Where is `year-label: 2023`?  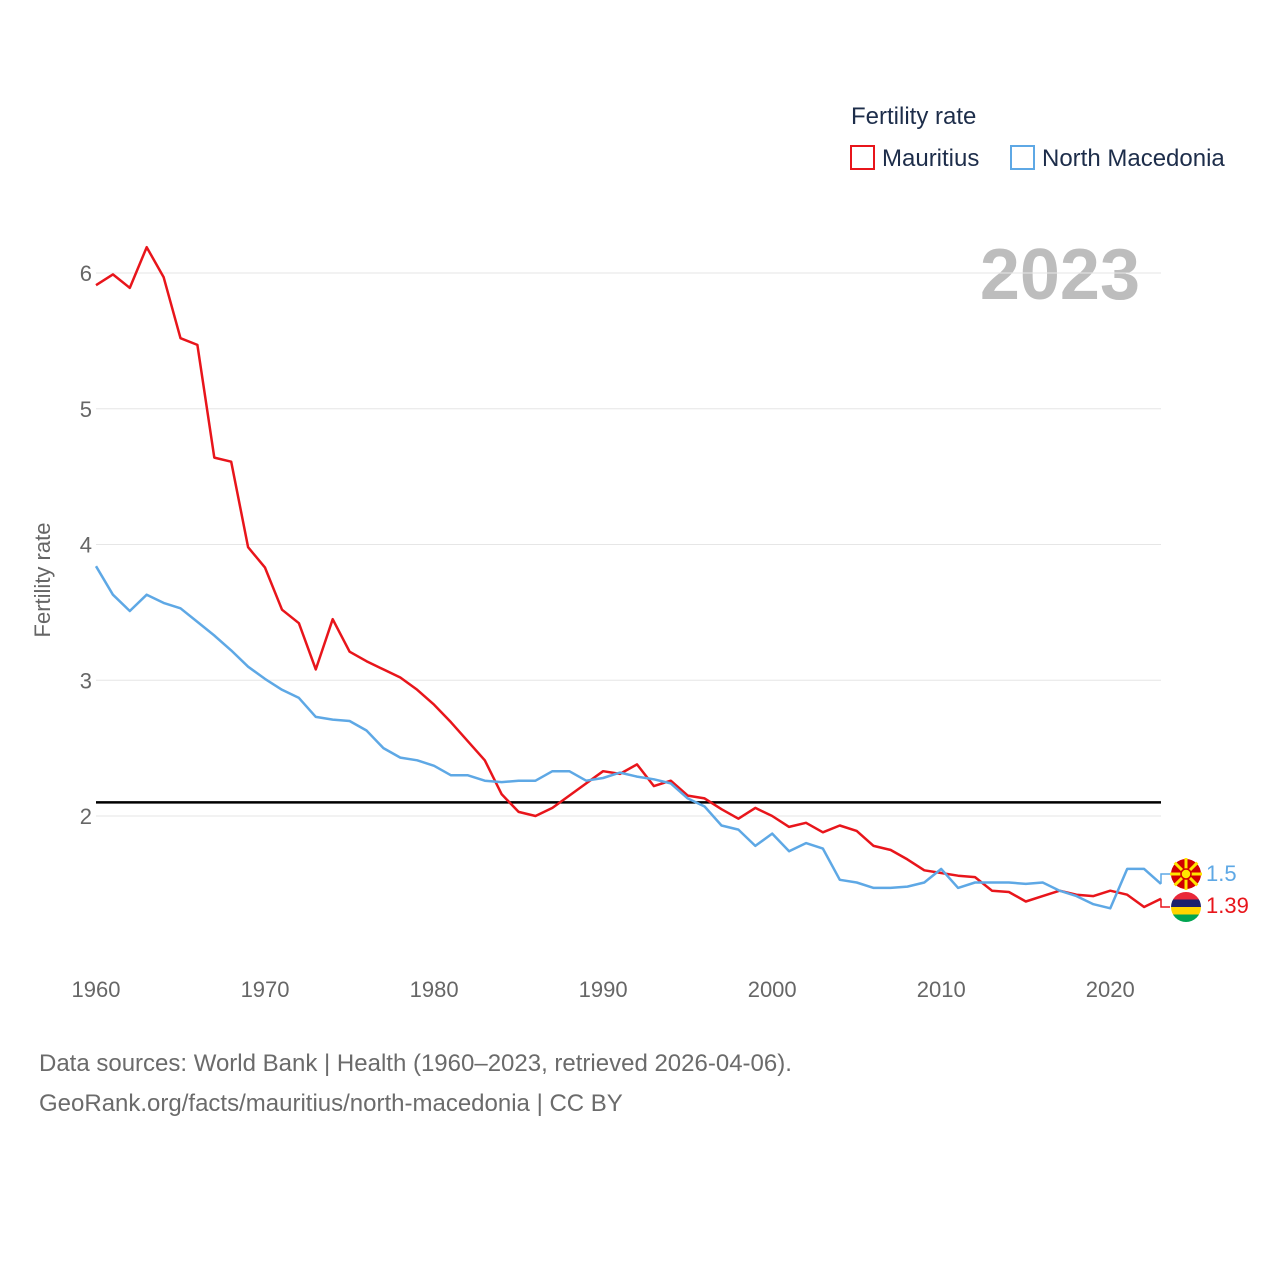 year-label: 2023 is located at coordinates (1060, 275).